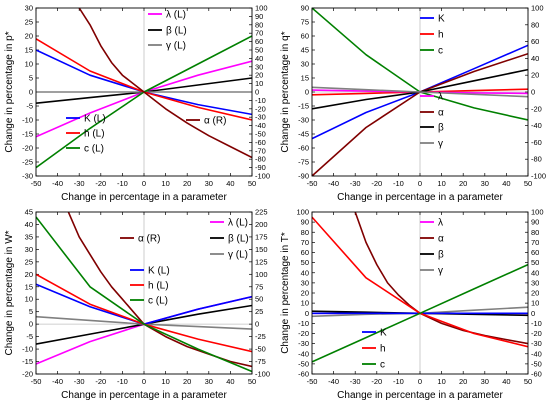 The image size is (550, 412). Describe the element at coordinates (29, 50) in the screenshot. I see `y-left-tick-label: 15` at that location.